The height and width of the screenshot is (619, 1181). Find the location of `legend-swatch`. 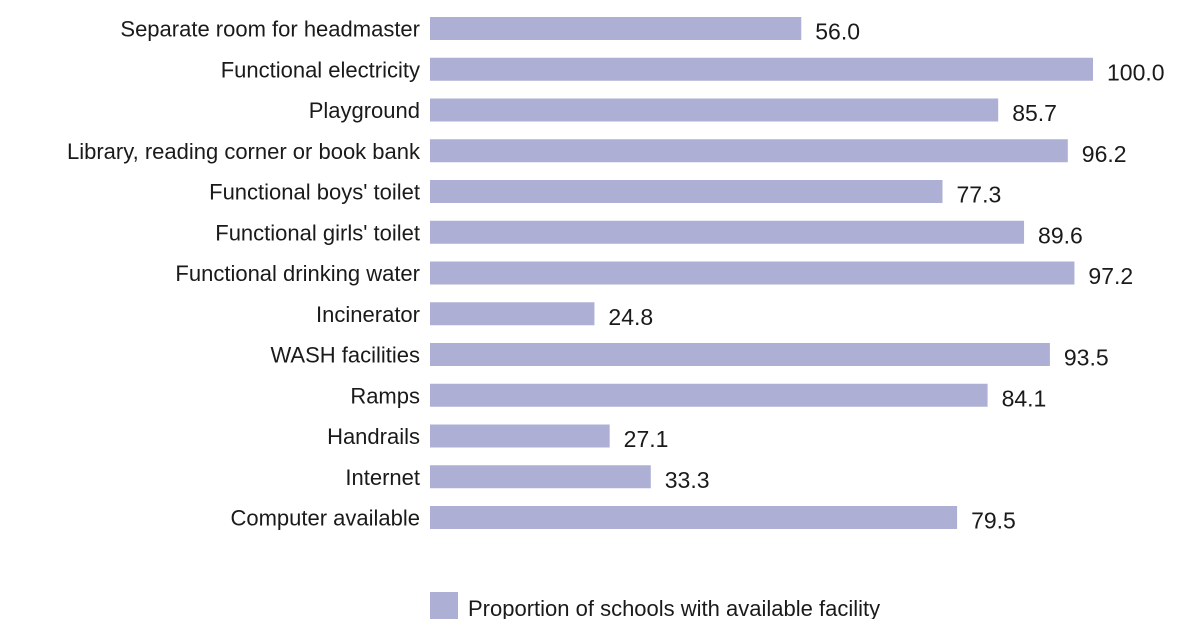

legend-swatch is located at coordinates (444, 605).